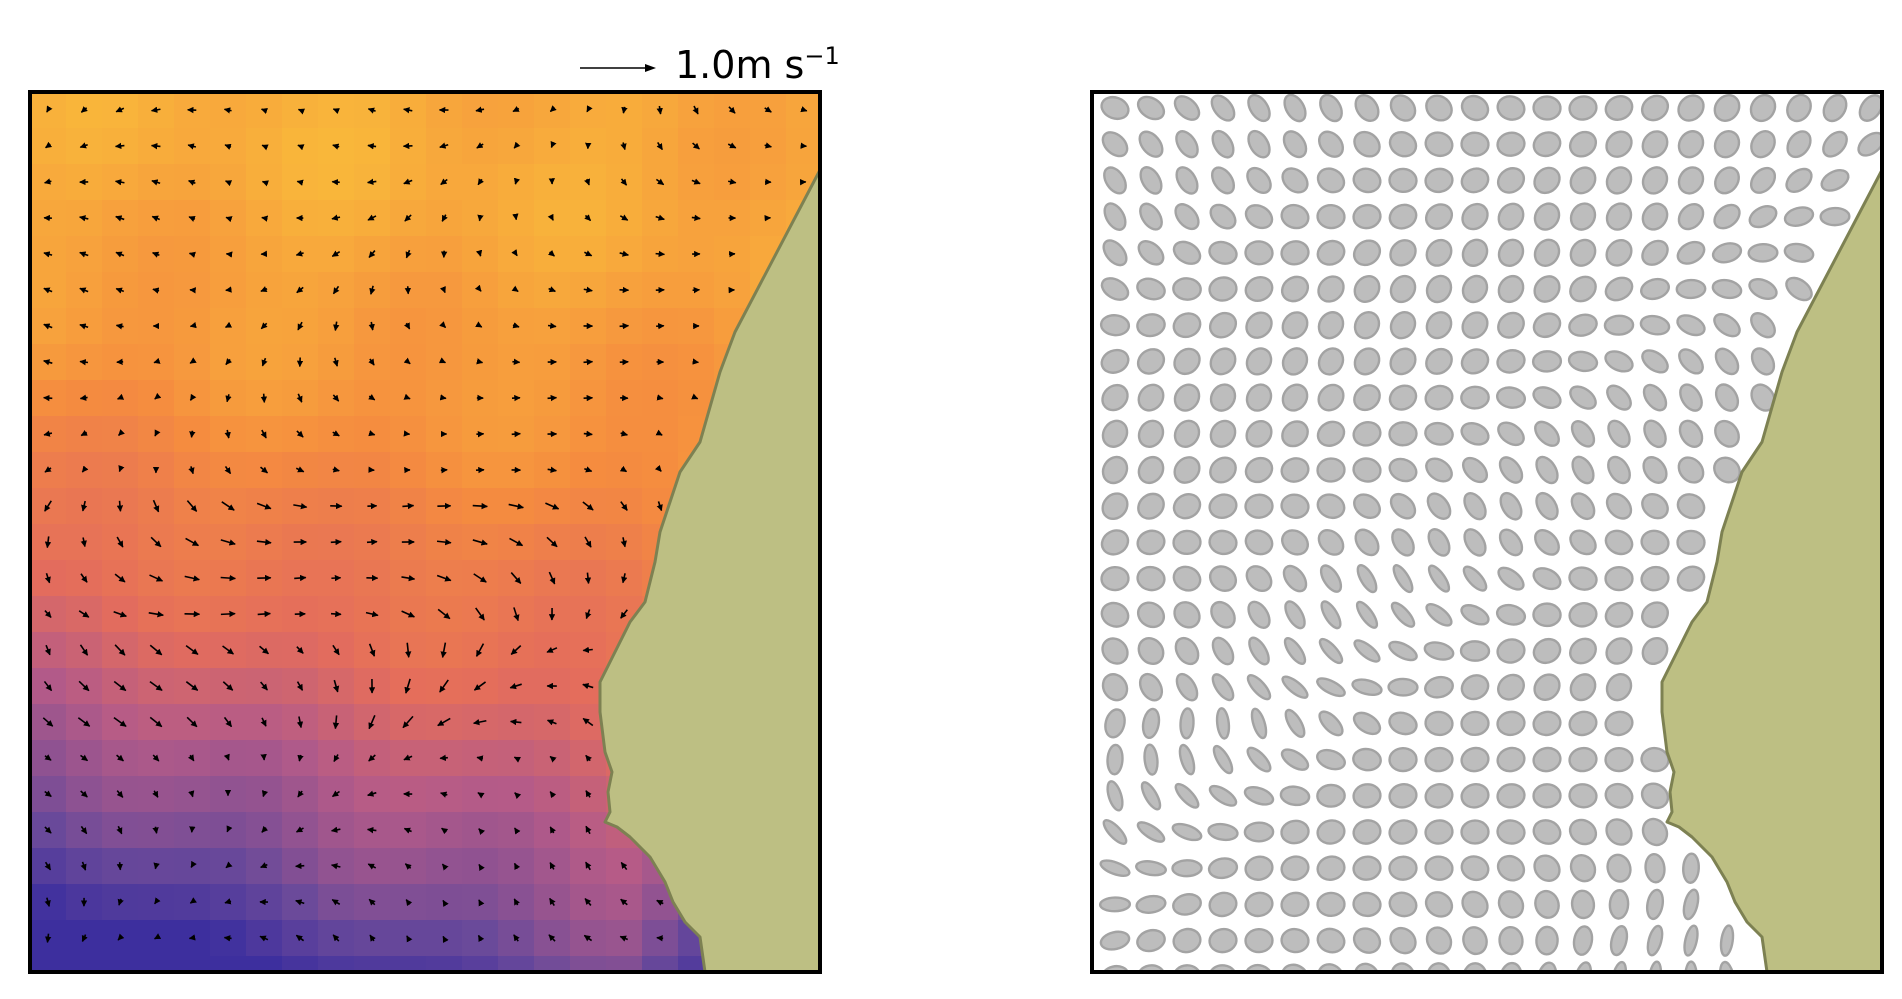 Image resolution: width=1902 pixels, height=999 pixels. Describe the element at coordinates (757, 64) in the screenshot. I see `quiver-key-label: 1.0m s−1` at that location.